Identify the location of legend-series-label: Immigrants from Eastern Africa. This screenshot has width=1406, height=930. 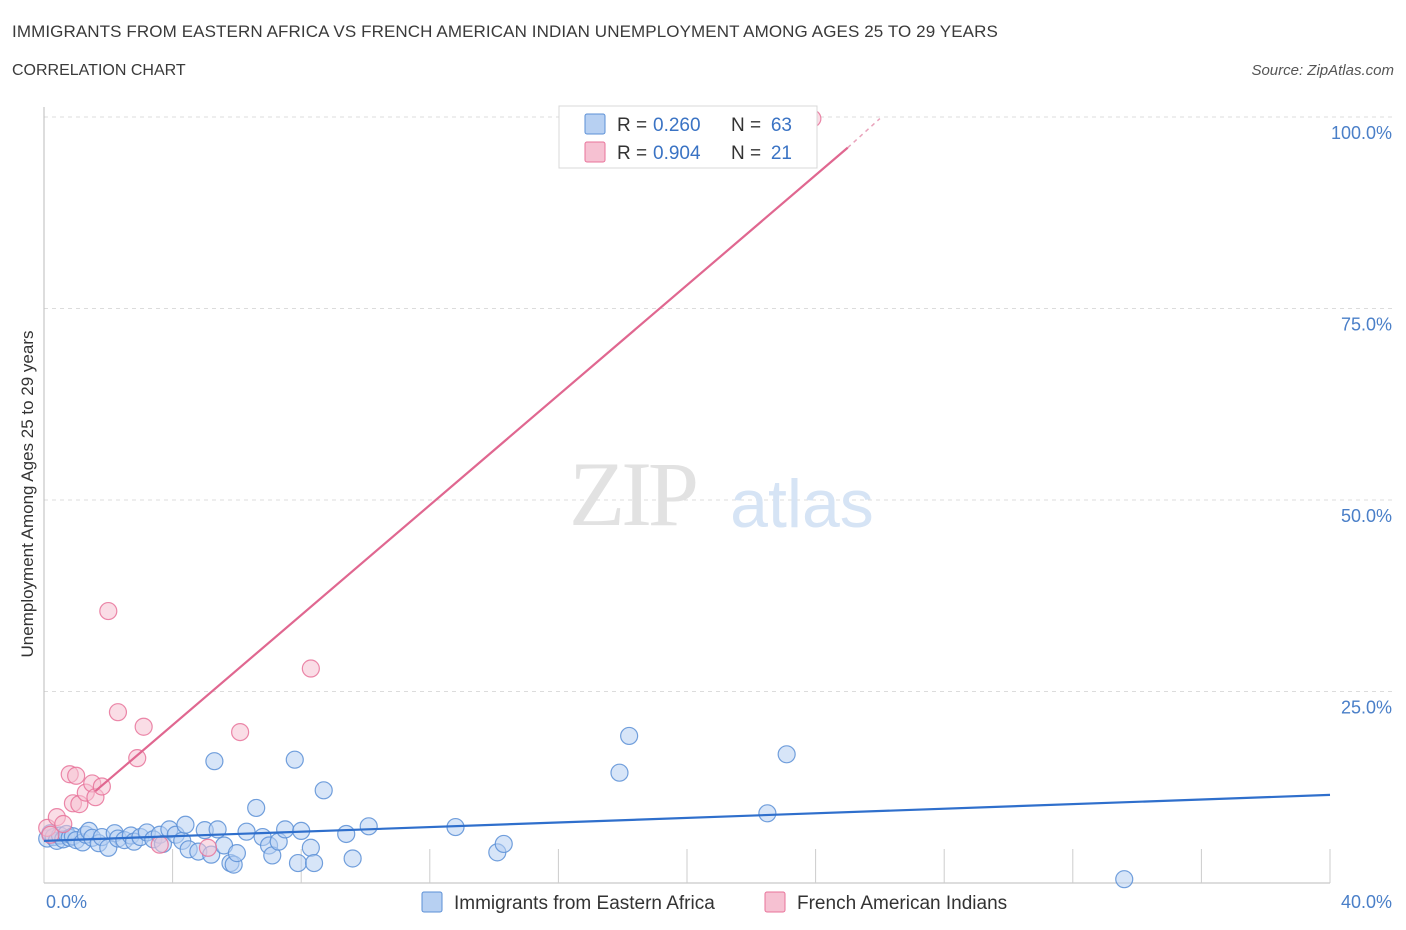
(584, 903).